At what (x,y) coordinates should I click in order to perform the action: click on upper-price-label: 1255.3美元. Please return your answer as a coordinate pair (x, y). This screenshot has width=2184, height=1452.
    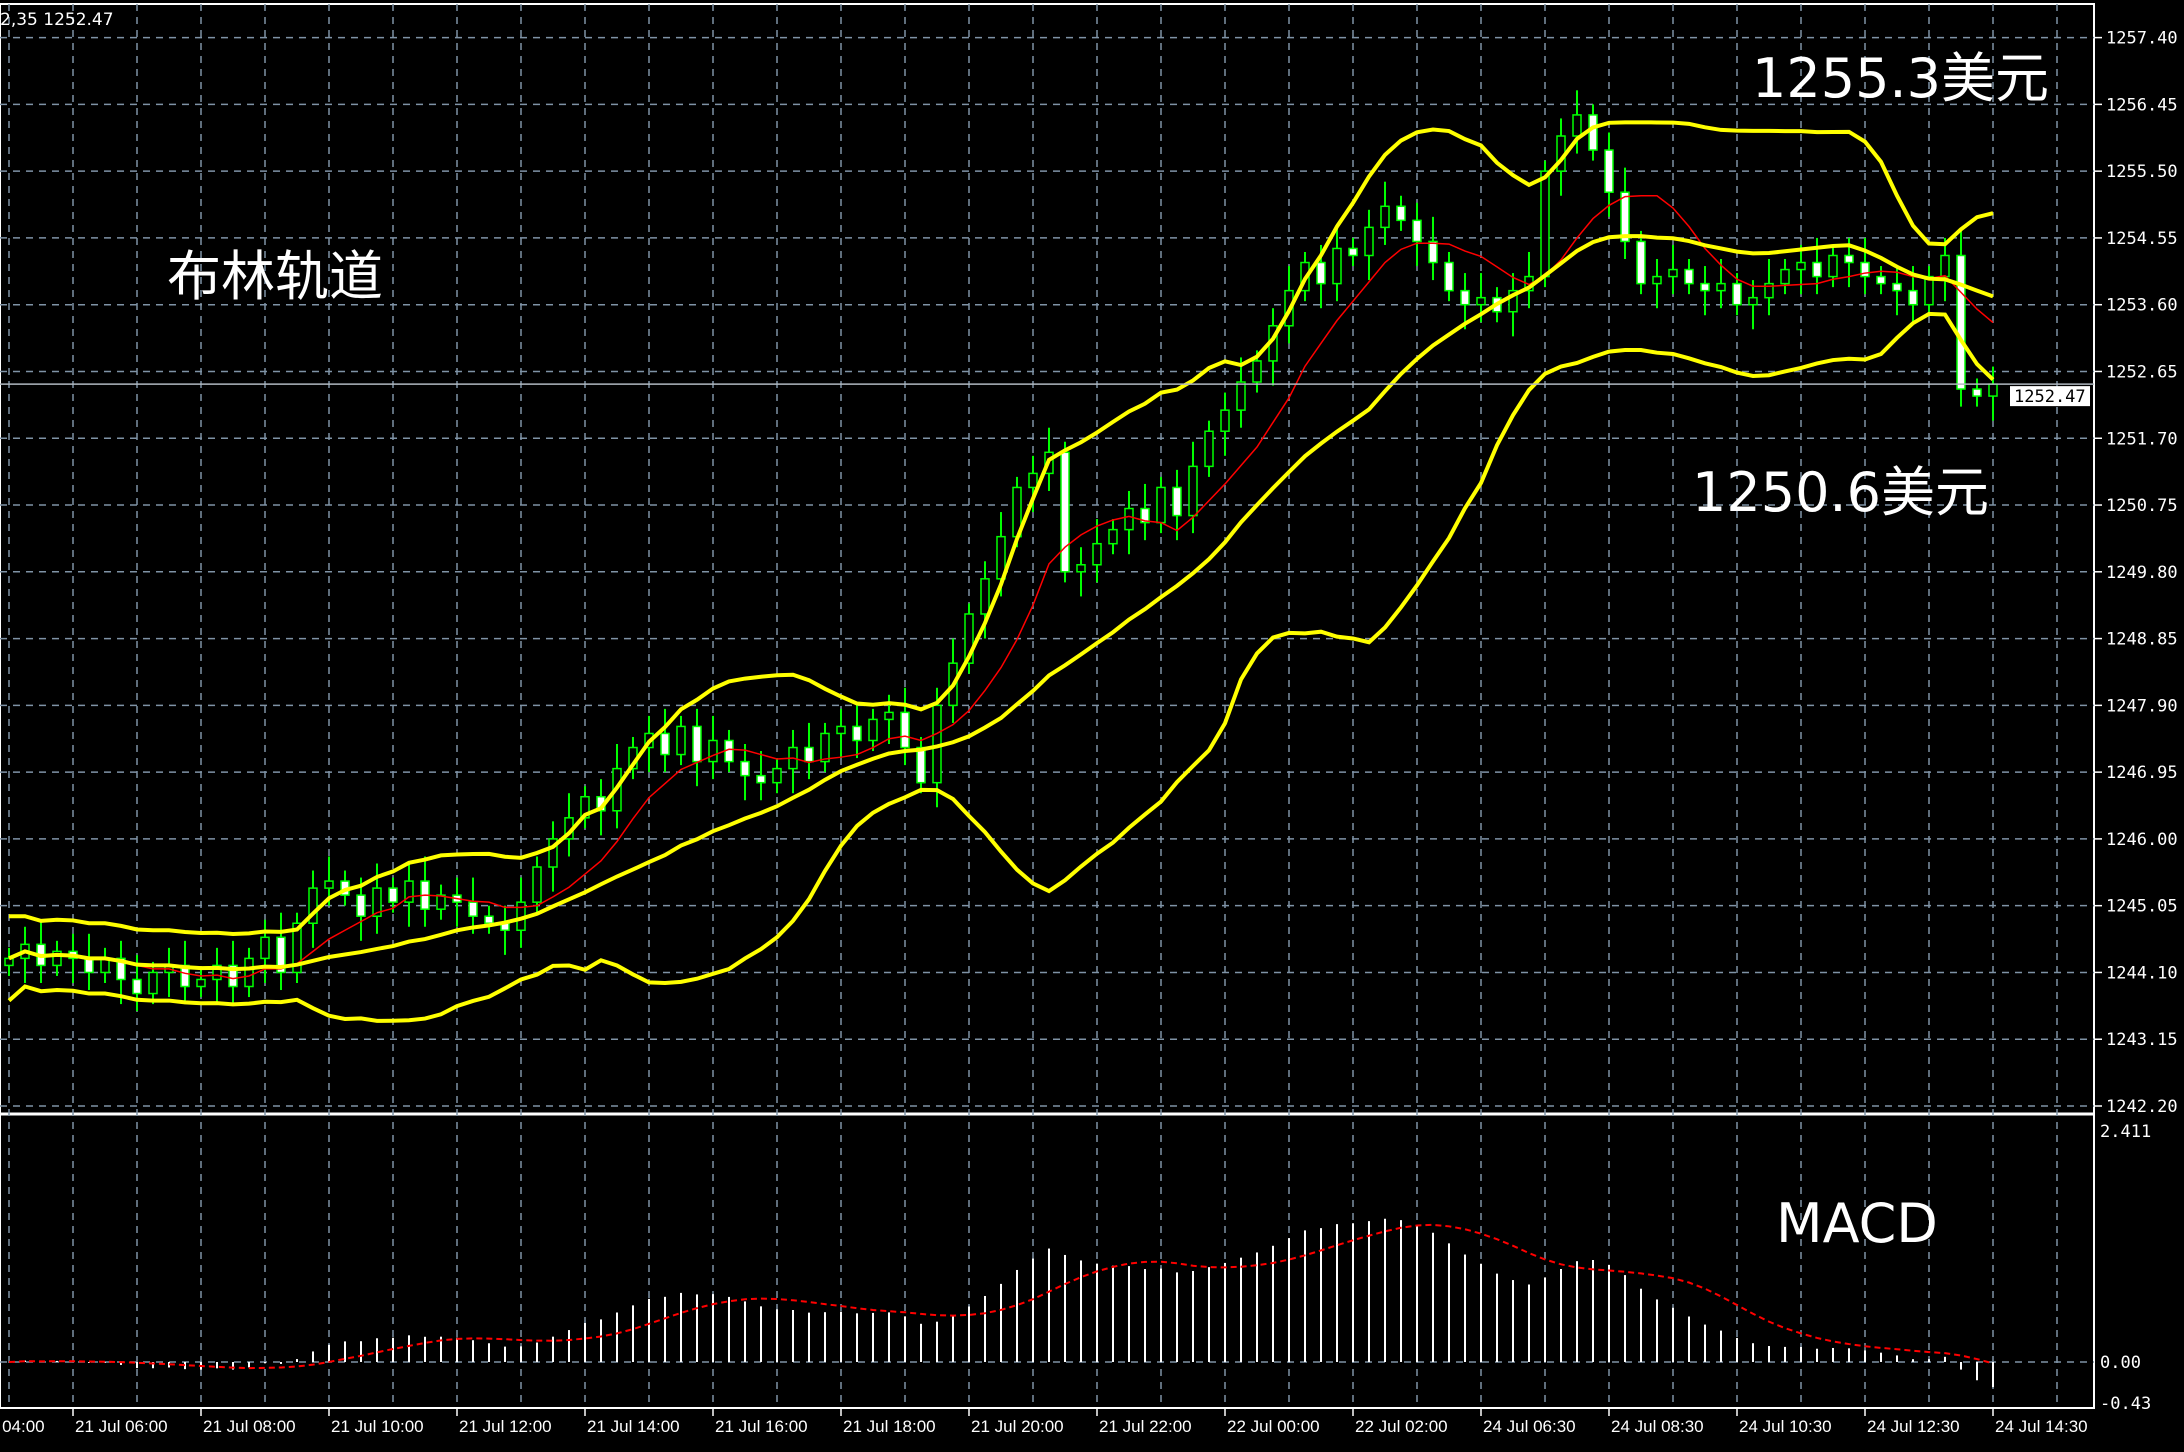
    Looking at the image, I should click on (1900, 78).